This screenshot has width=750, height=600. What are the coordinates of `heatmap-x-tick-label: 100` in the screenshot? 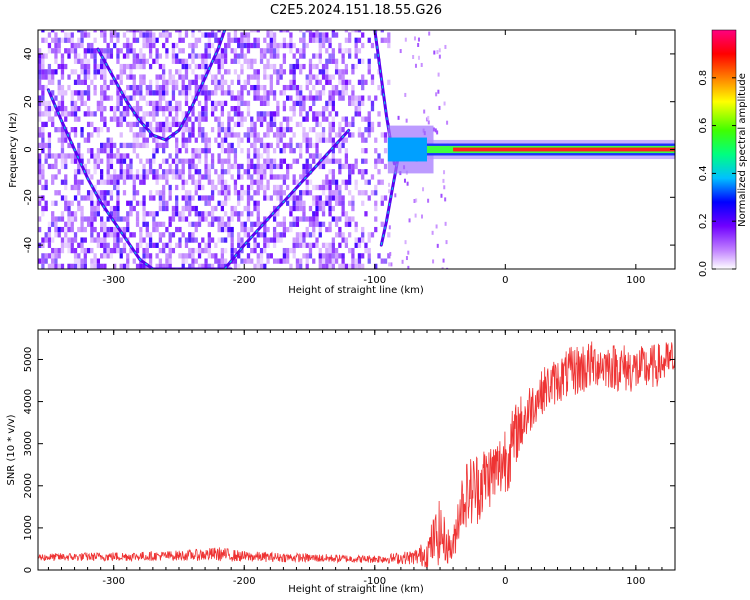 It's located at (635, 280).